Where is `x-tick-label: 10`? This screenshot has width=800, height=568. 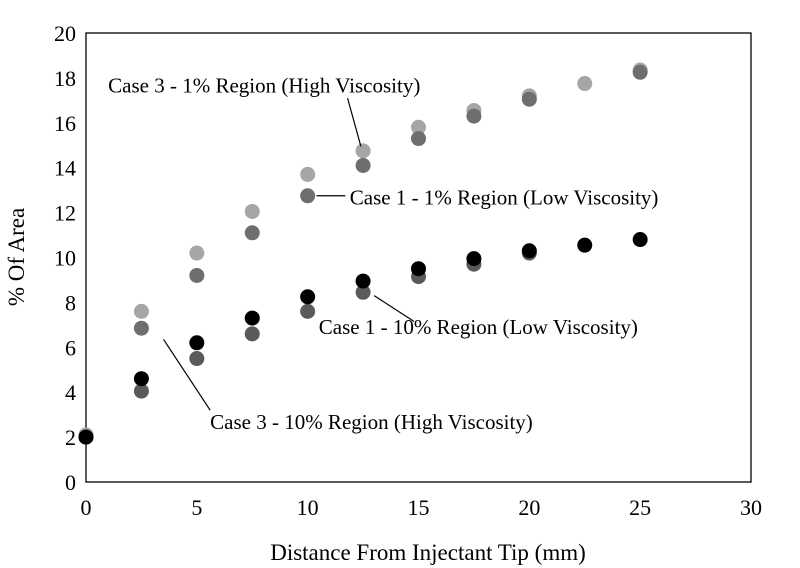 x-tick-label: 10 is located at coordinates (308, 507).